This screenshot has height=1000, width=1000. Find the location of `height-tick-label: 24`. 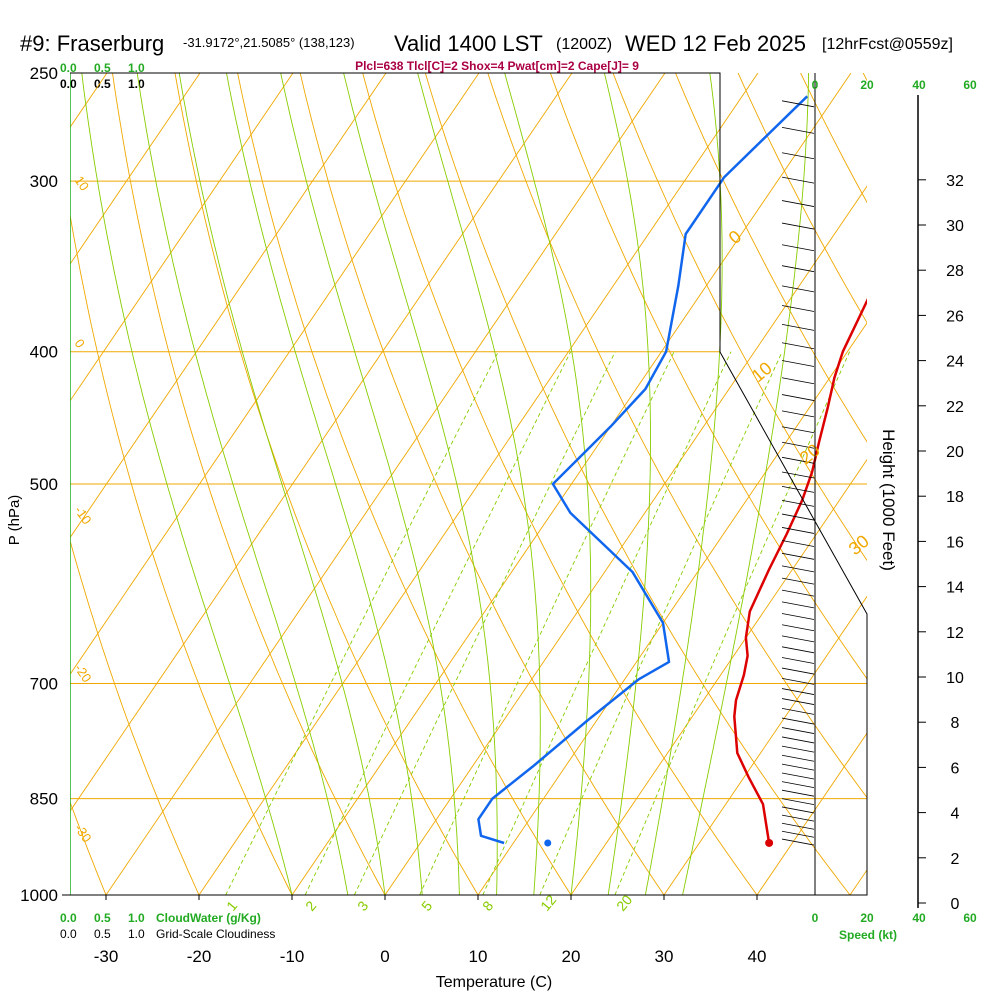

height-tick-label: 24 is located at coordinates (955, 362).